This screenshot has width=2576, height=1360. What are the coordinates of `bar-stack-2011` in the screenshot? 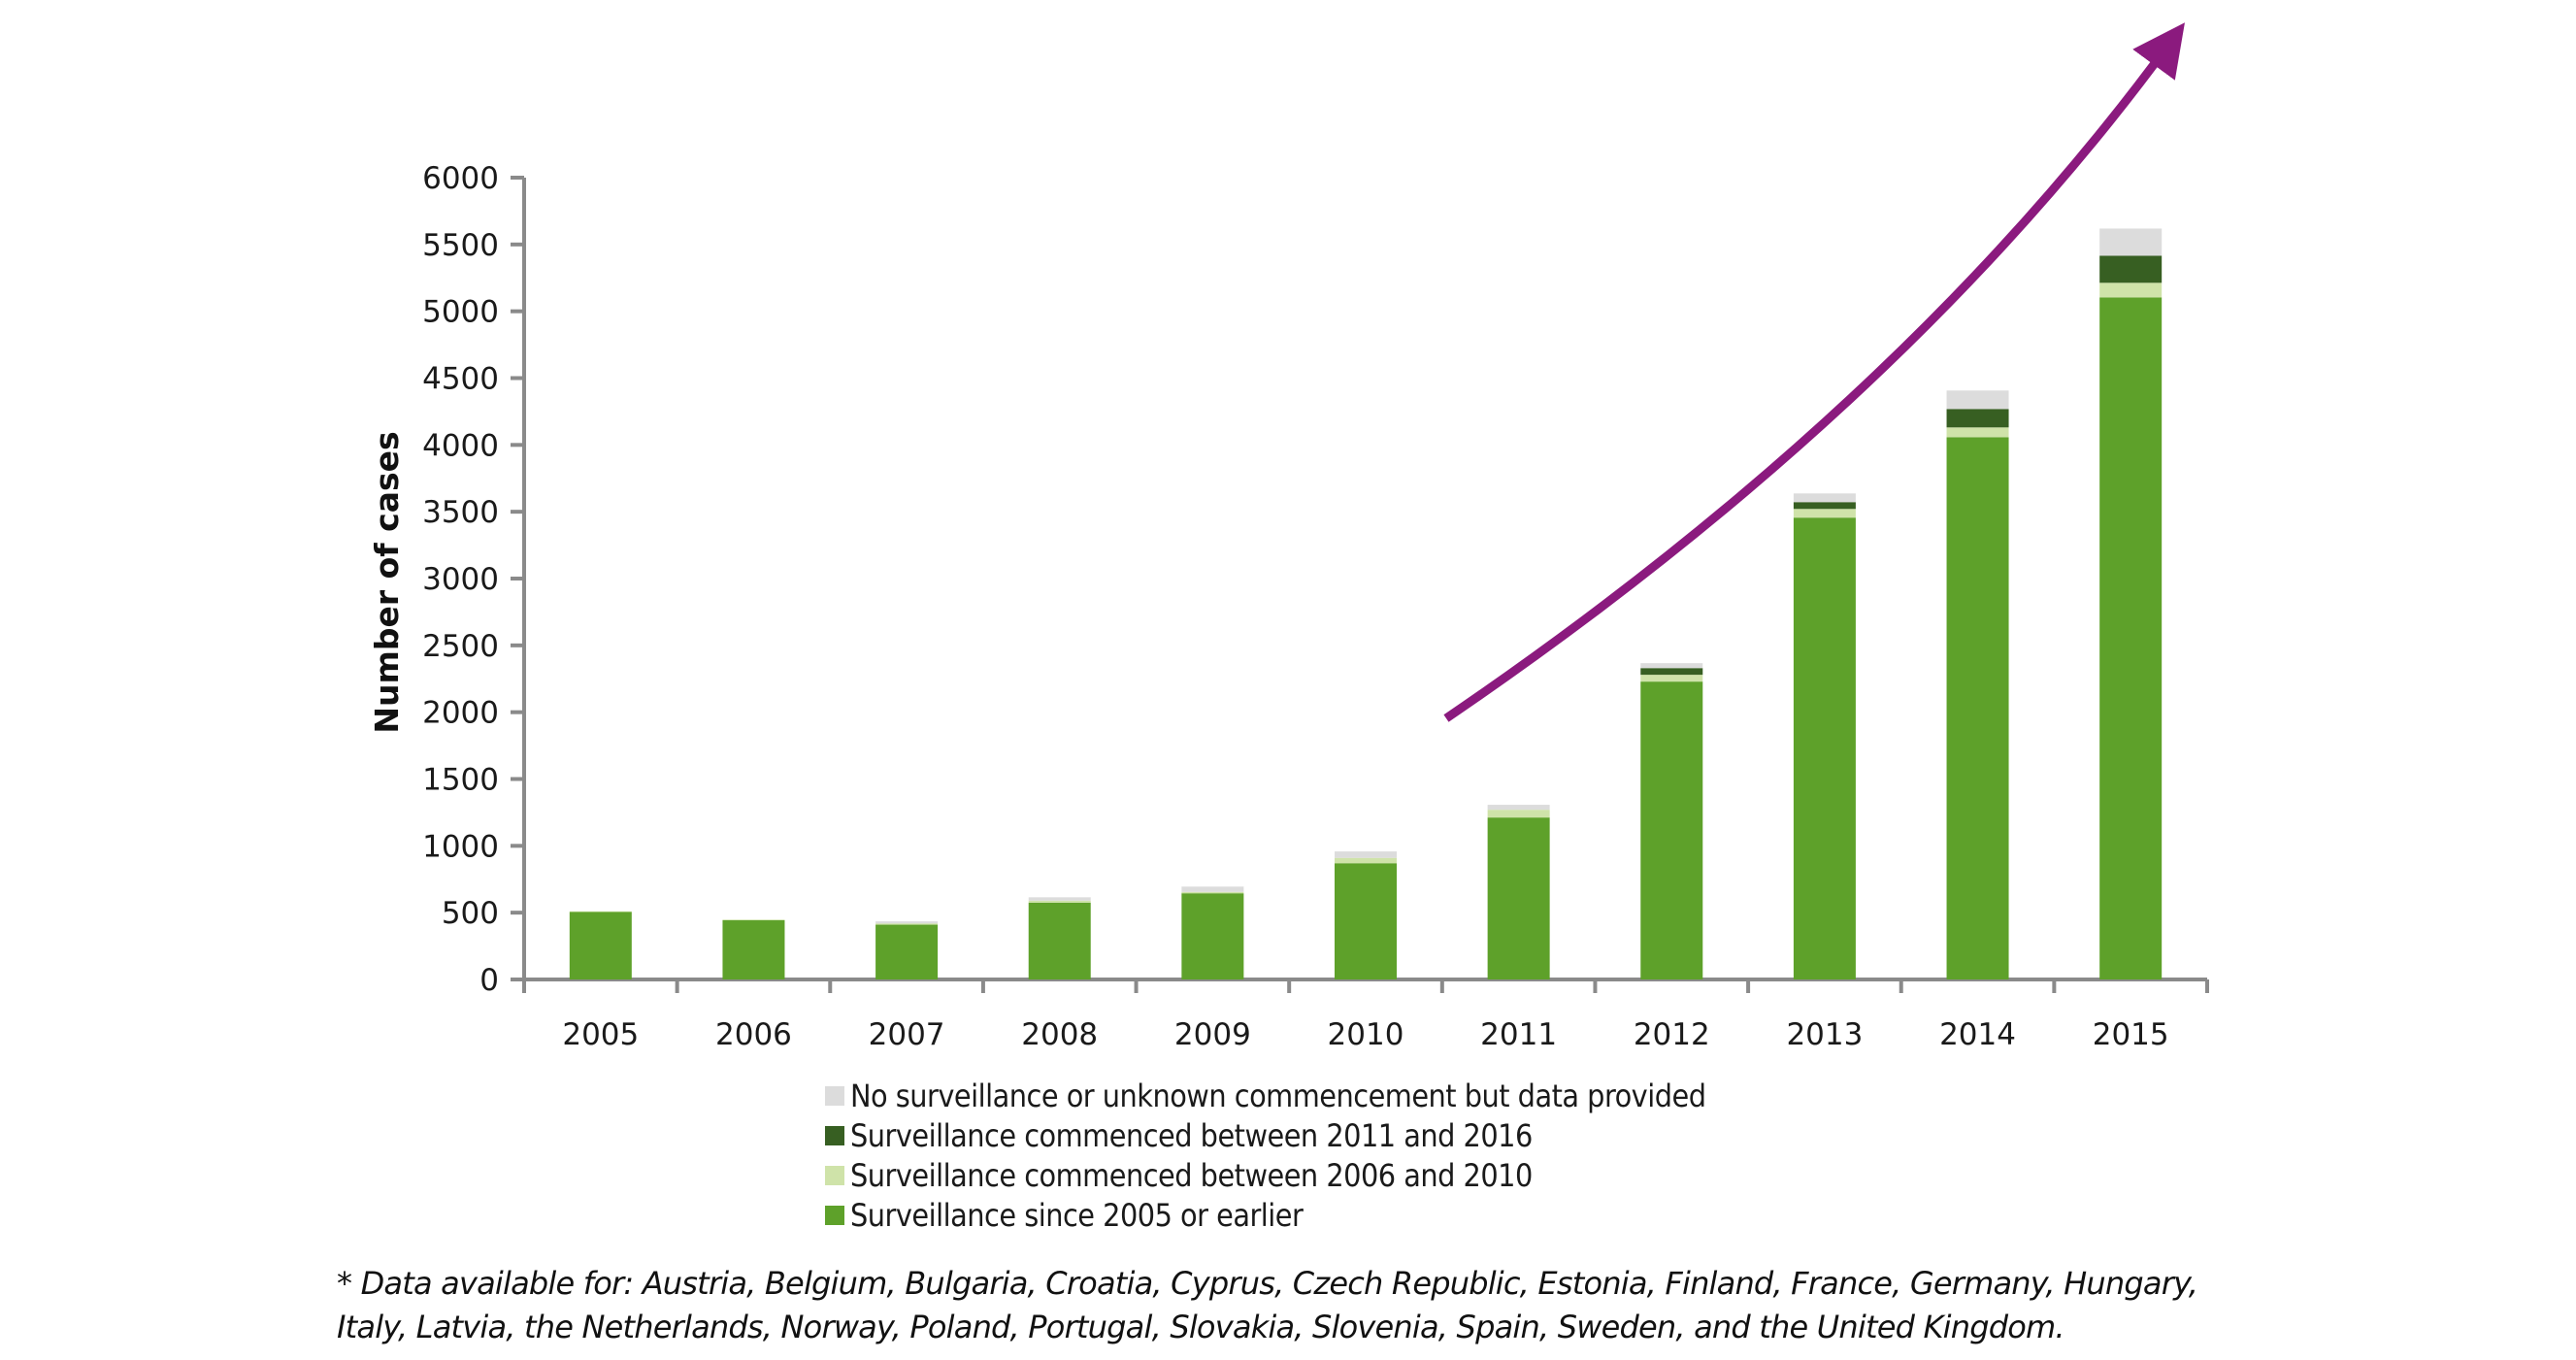 It's located at (1518, 892).